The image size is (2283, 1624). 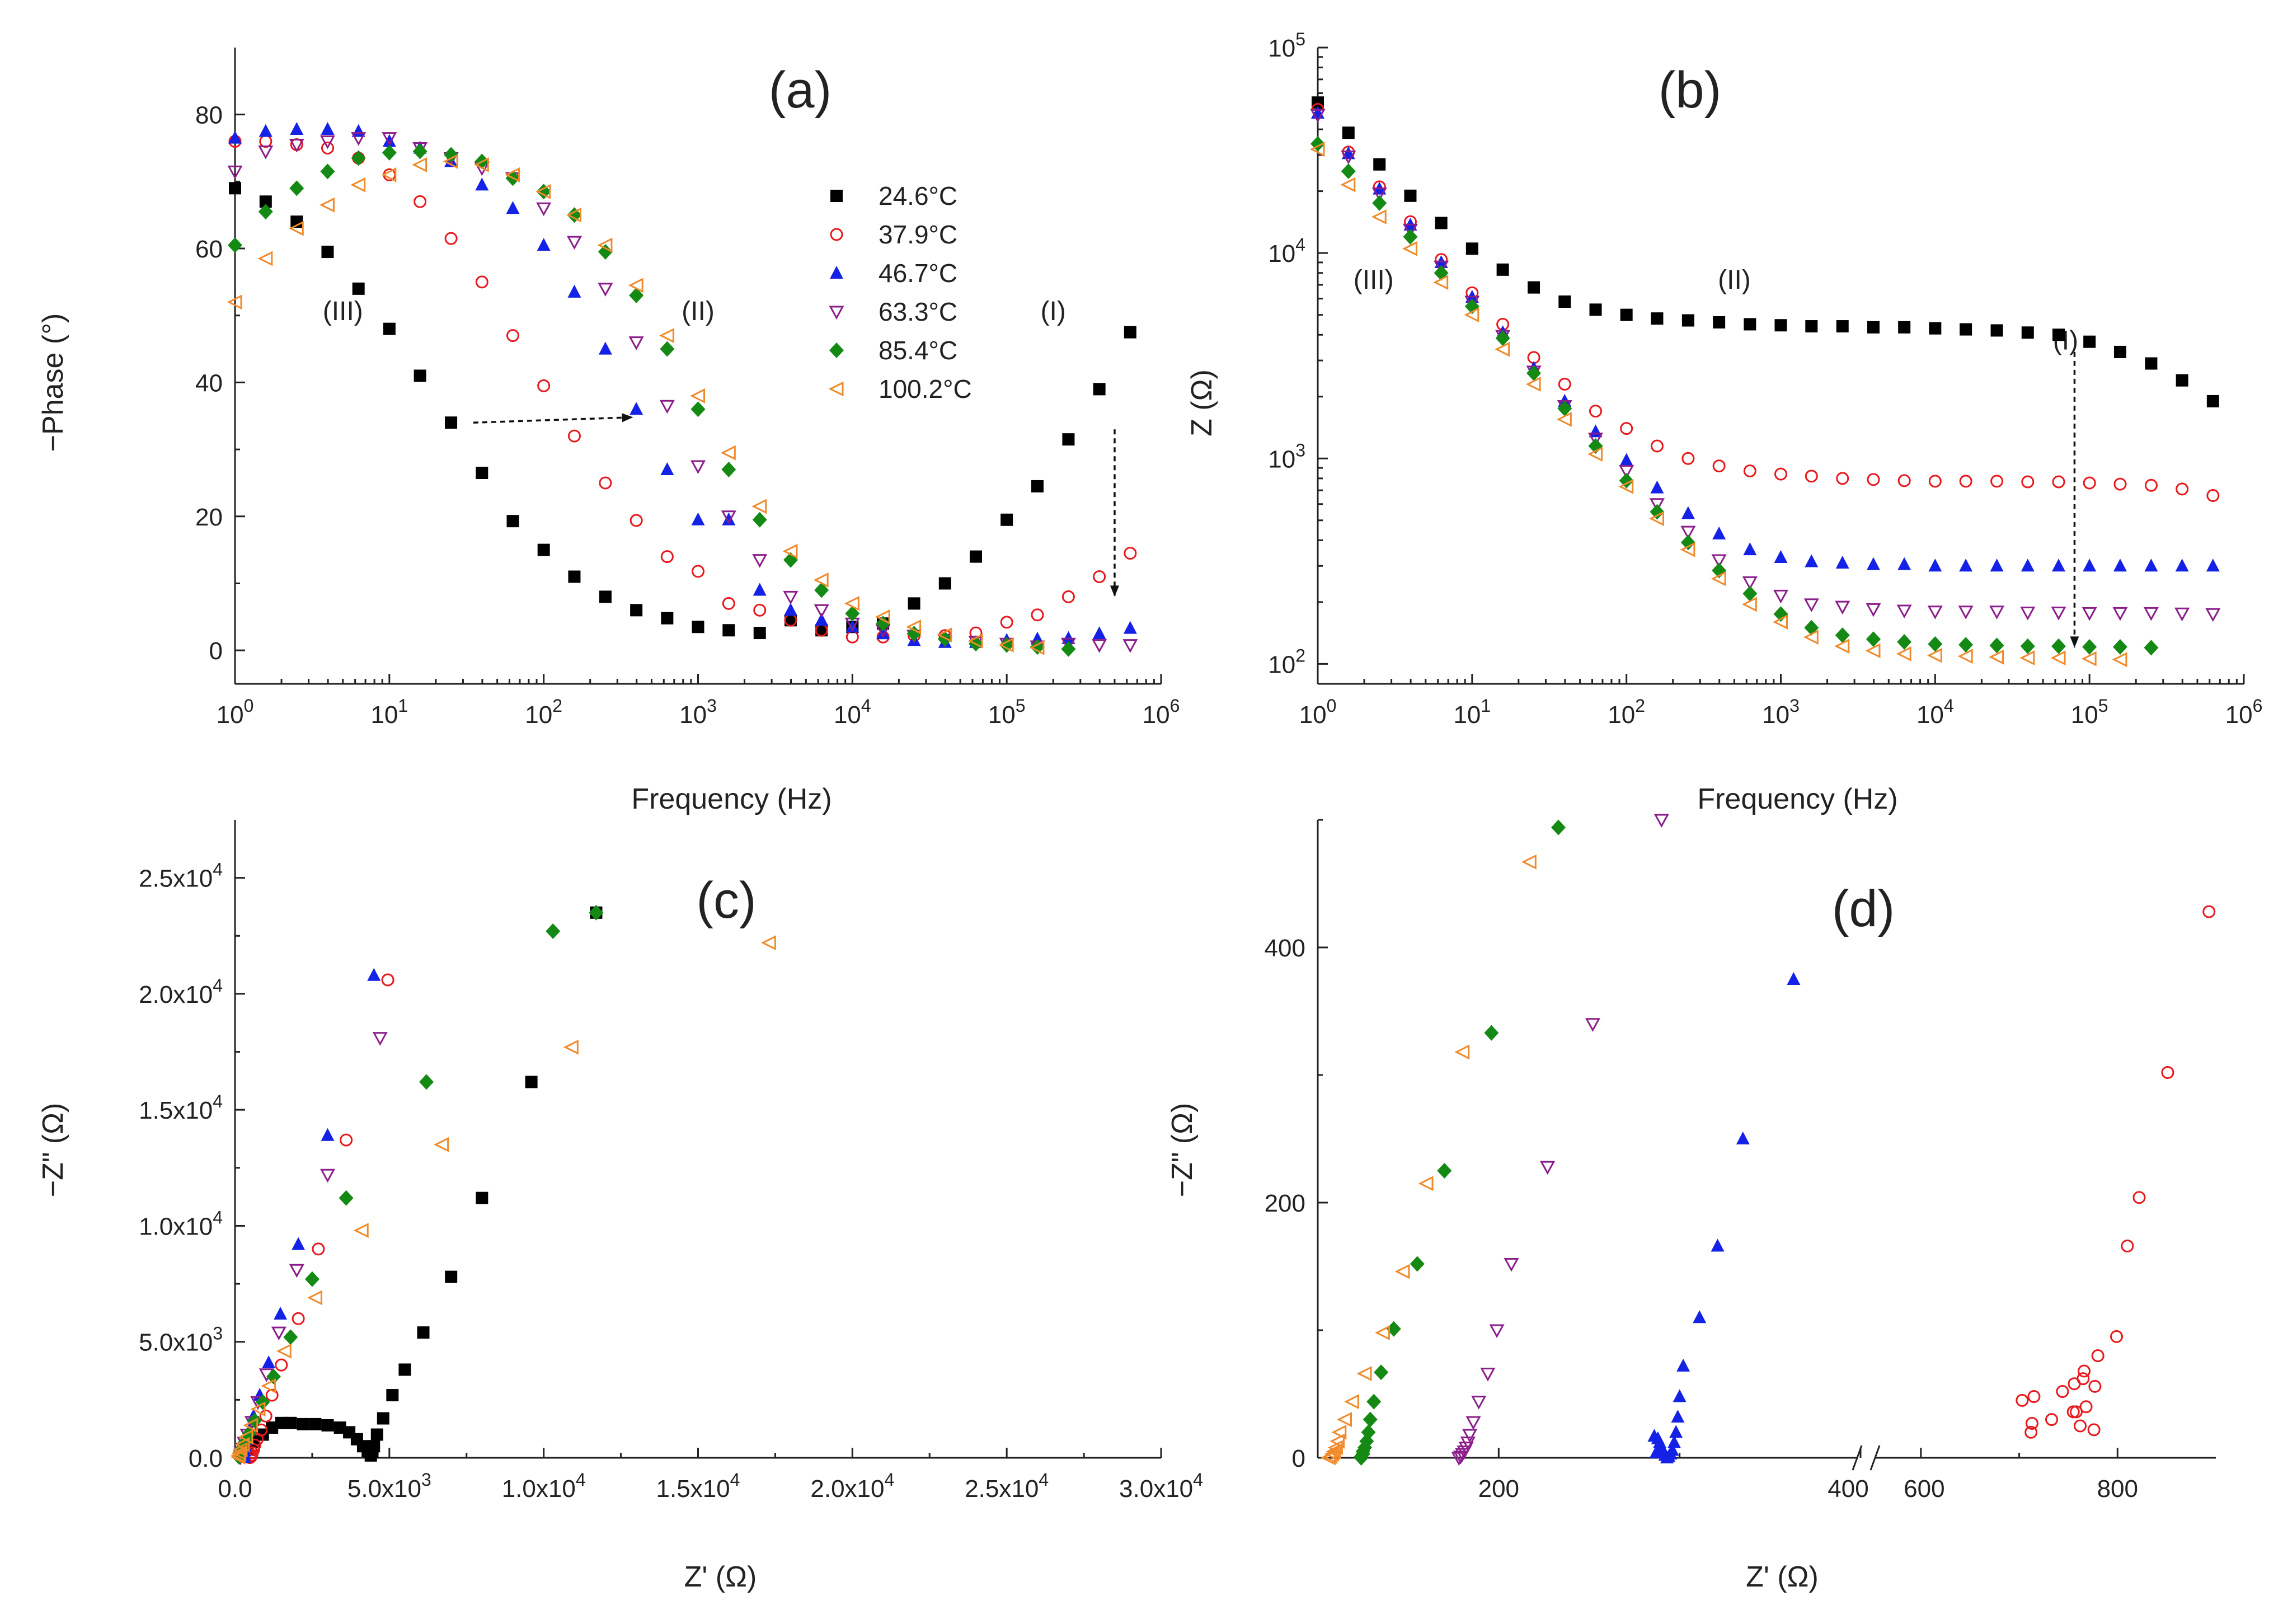 I want to click on panel-c-x-tick-label: 3.0x10⁴, so click(x=1161, y=1486).